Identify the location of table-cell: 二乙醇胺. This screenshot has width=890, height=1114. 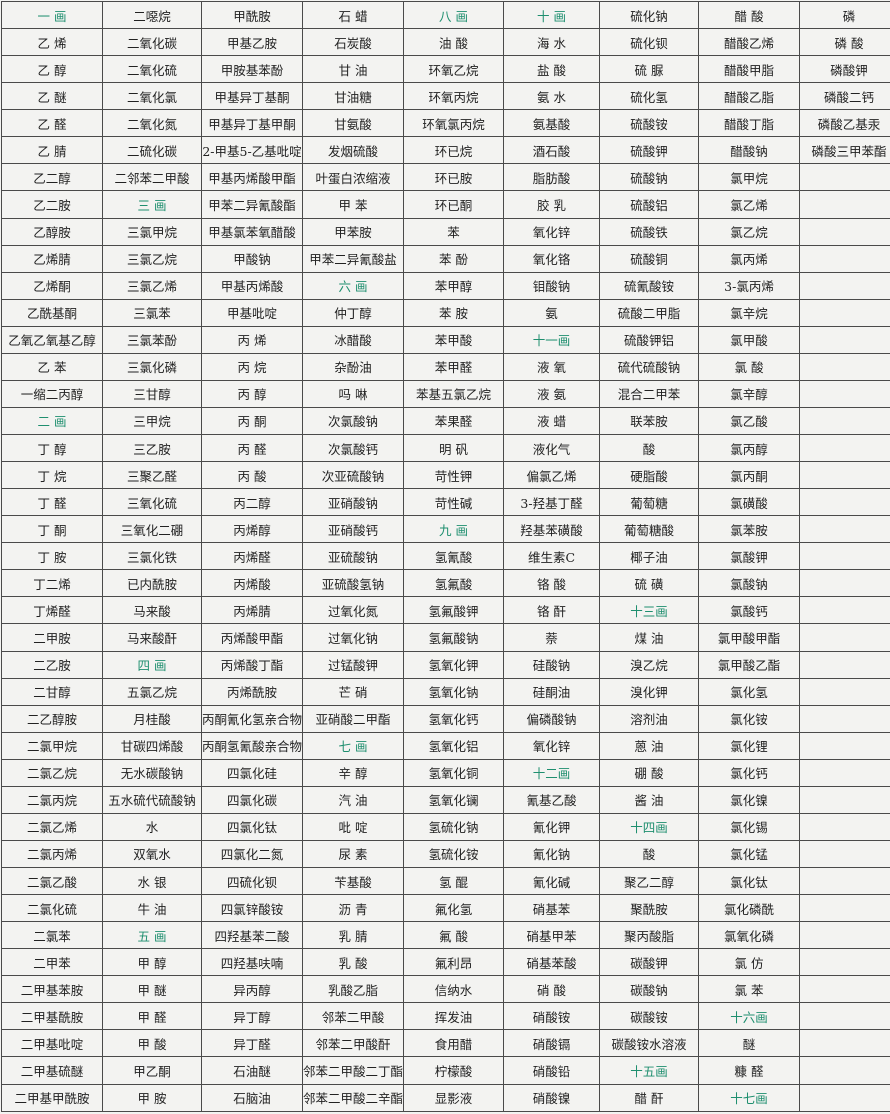
(52, 718).